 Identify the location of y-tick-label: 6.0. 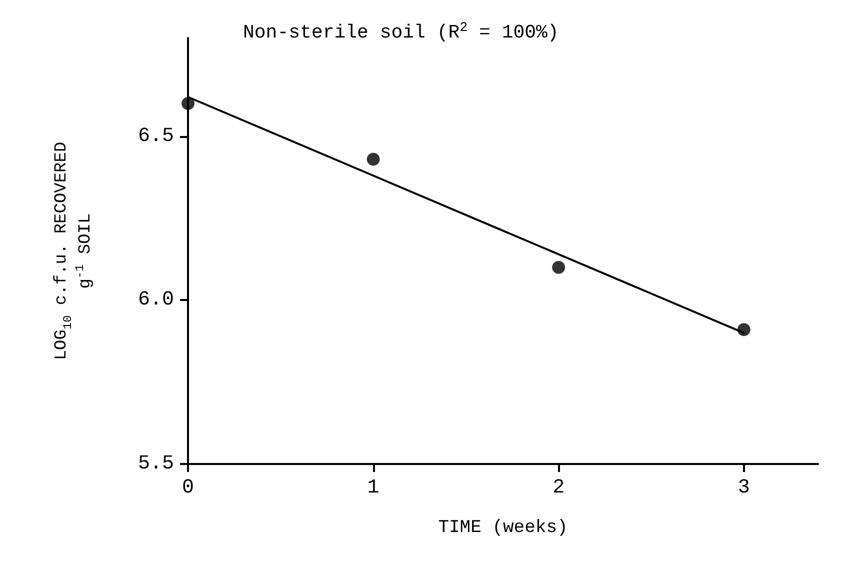
(156, 300).